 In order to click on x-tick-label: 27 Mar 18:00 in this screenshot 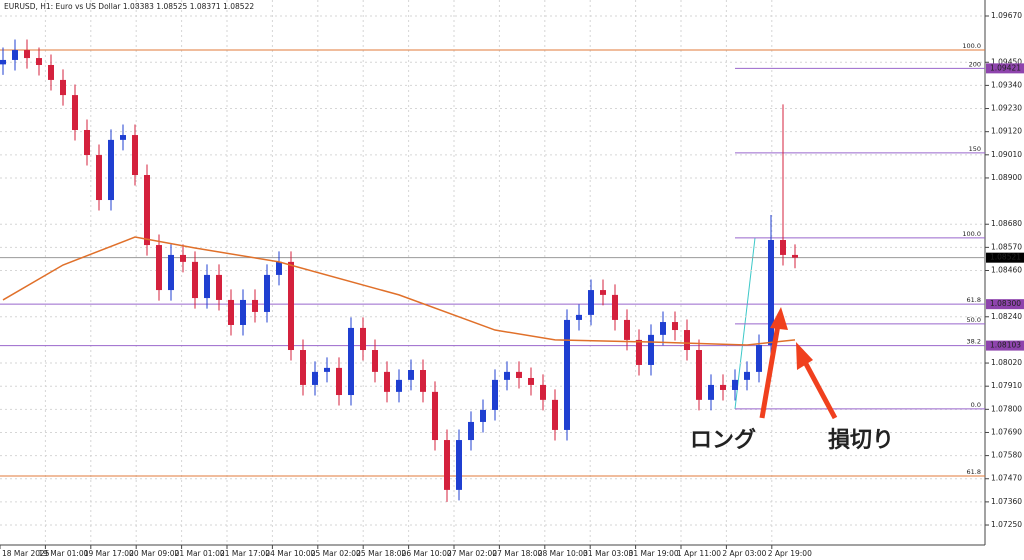, I will do `click(517, 553)`.